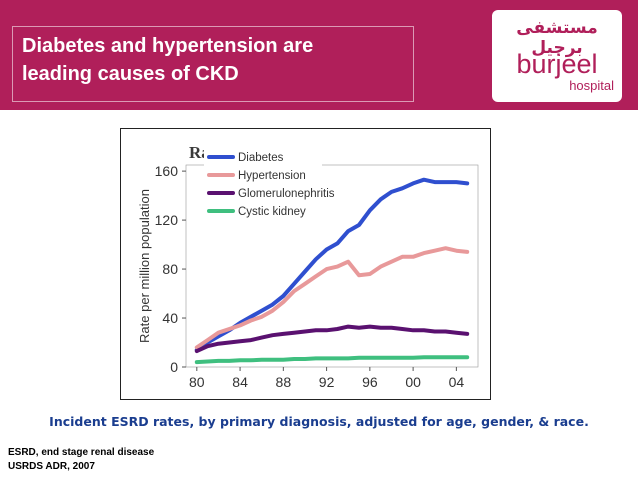 The image size is (638, 479). What do you see at coordinates (591, 85) in the screenshot?
I see `logo-sub-text: hospital` at bounding box center [591, 85].